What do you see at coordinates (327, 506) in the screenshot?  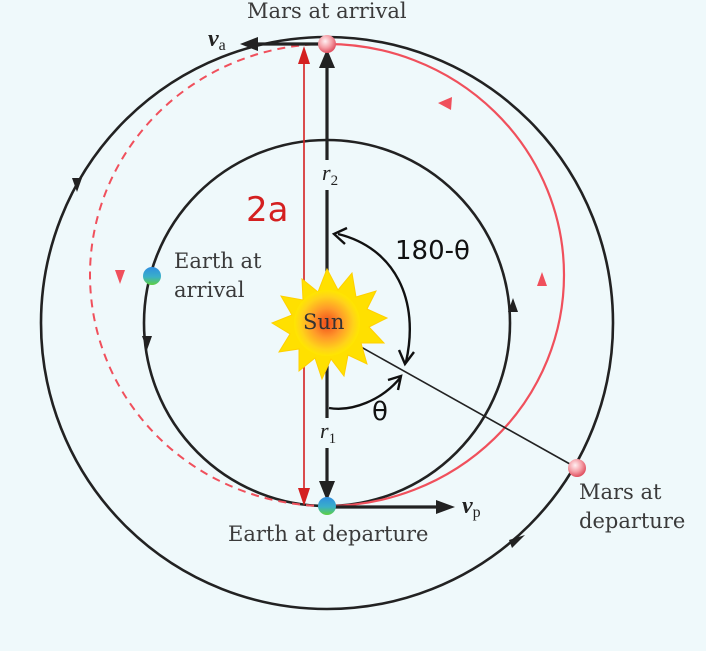 I see `earth-at-departure-planet` at bounding box center [327, 506].